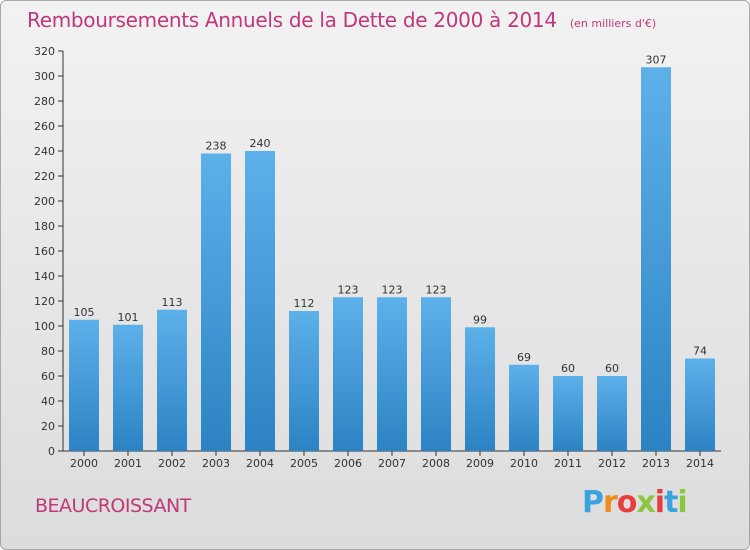 The image size is (750, 550). I want to click on y-tick-label: 20, so click(48, 426).